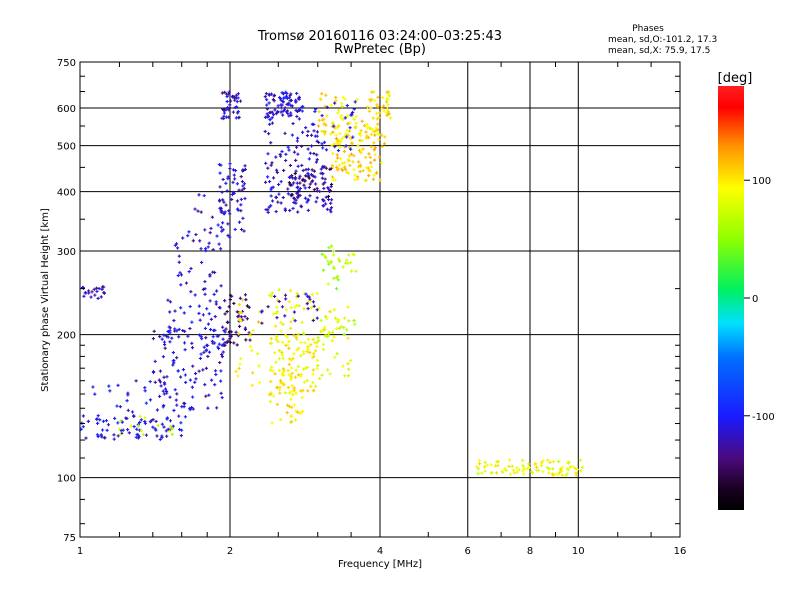 This screenshot has height=600, width=800. I want to click on x-tick-label: 16, so click(680, 551).